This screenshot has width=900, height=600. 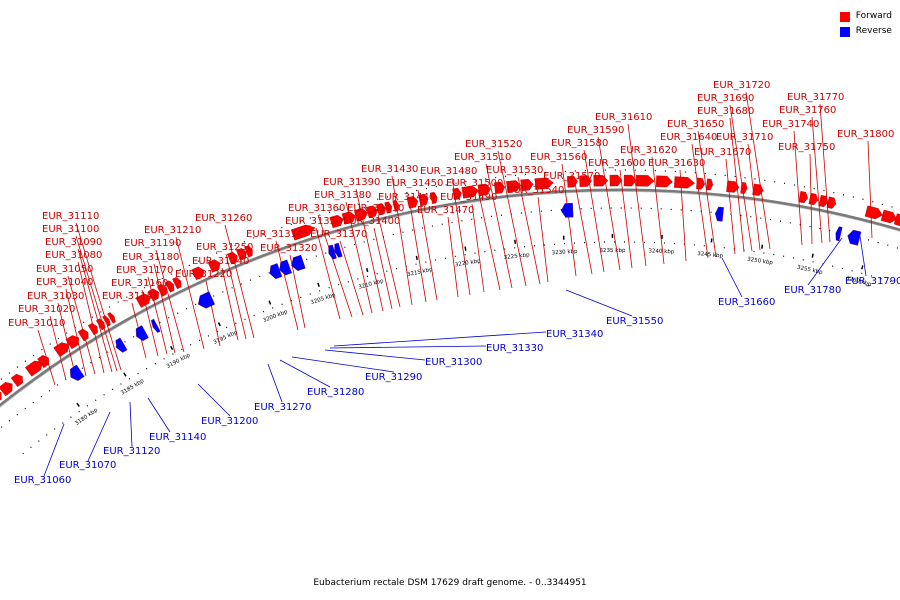 I want to click on forward-gene-label: EUR_31740, so click(x=790, y=124).